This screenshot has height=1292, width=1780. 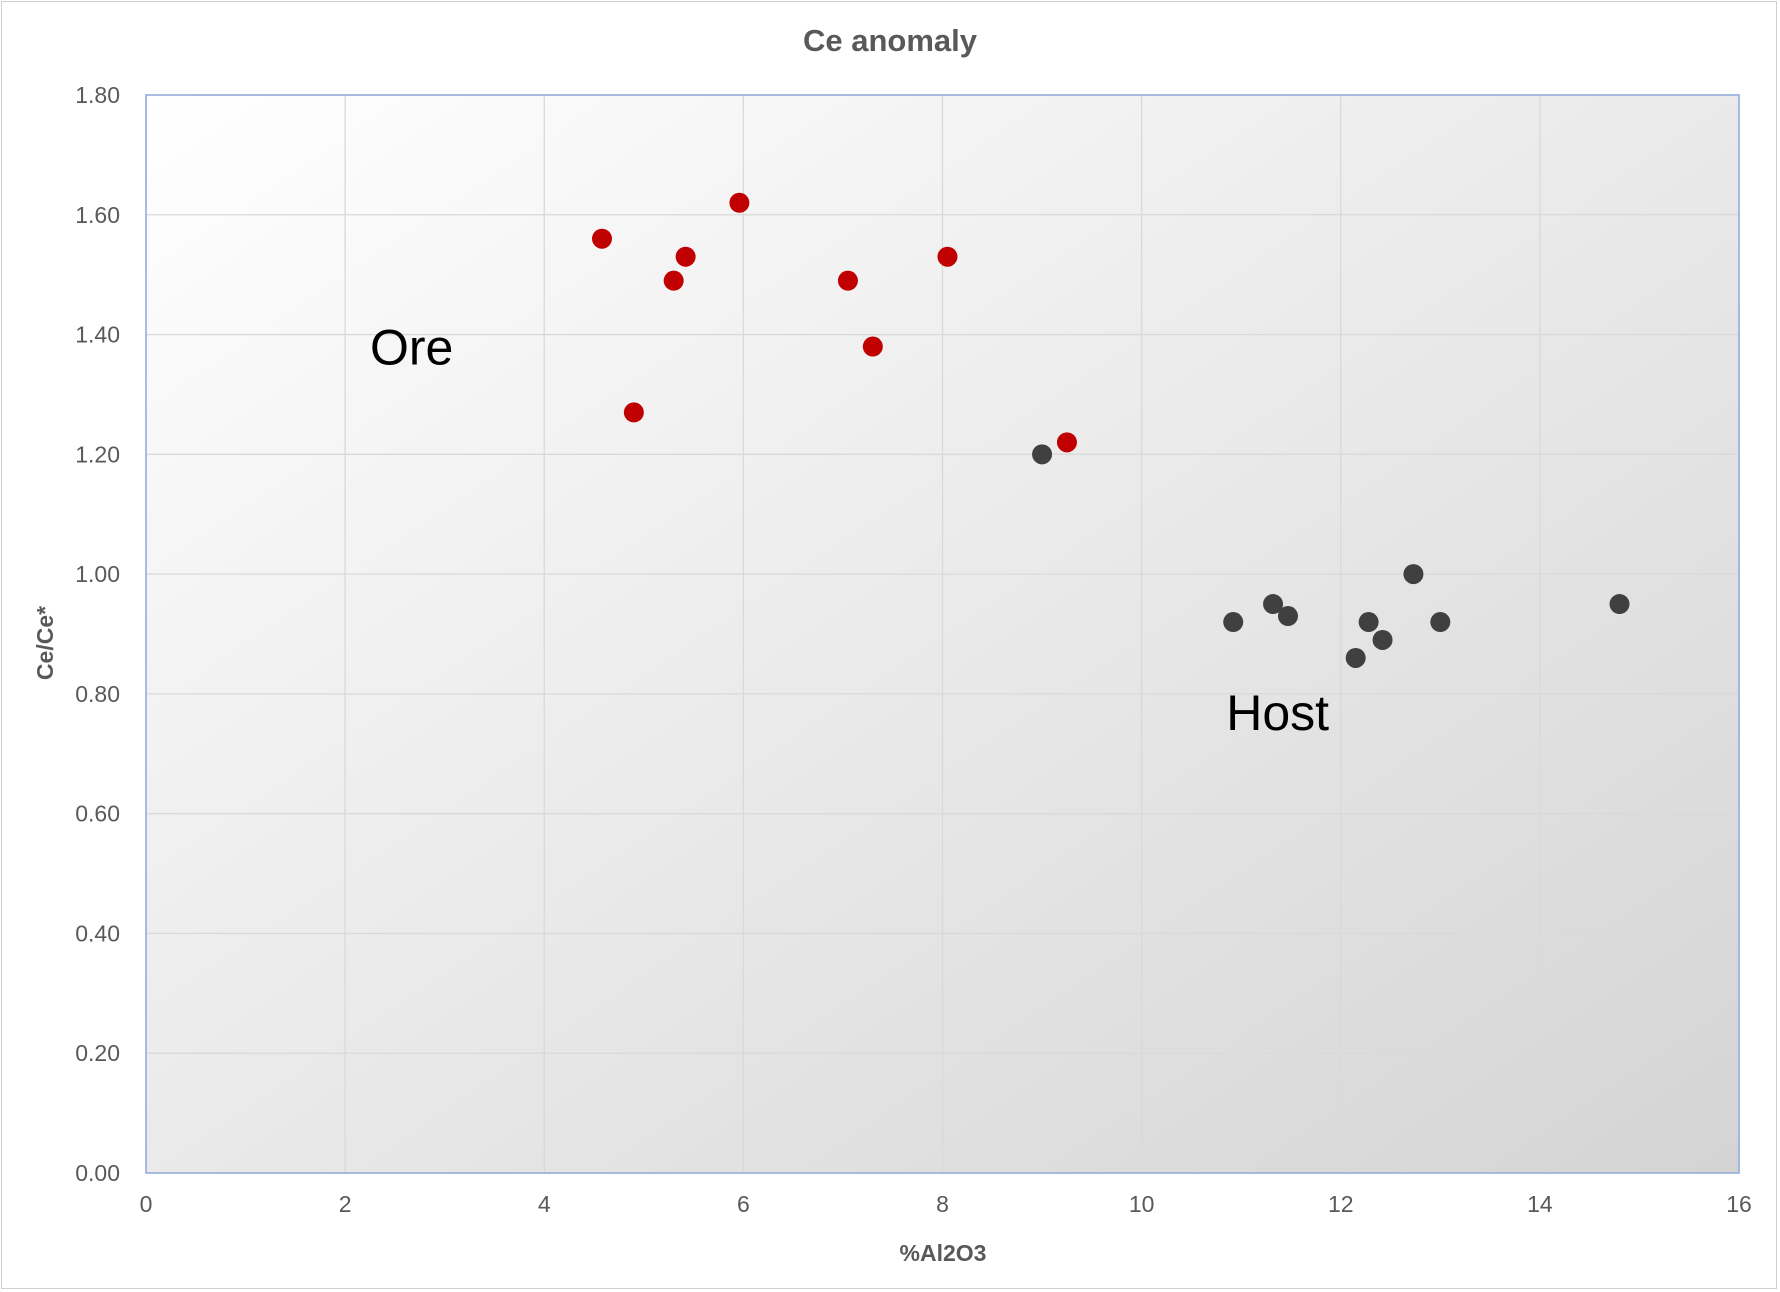 What do you see at coordinates (1540, 1204) in the screenshot?
I see `x-tick-label: 14` at bounding box center [1540, 1204].